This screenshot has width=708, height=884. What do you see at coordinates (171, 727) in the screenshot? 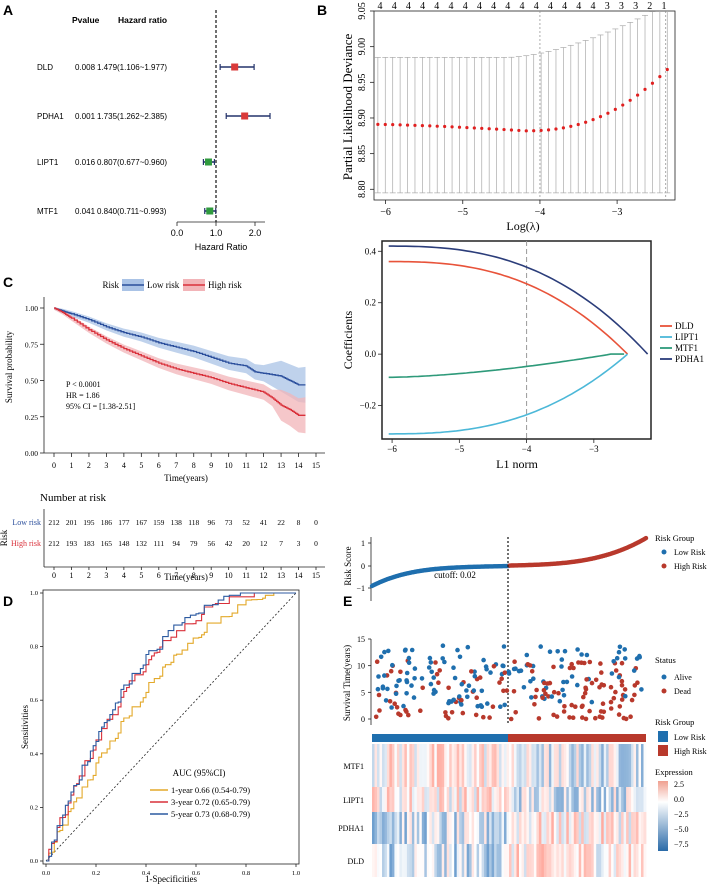
I see `roc-curve` at bounding box center [171, 727].